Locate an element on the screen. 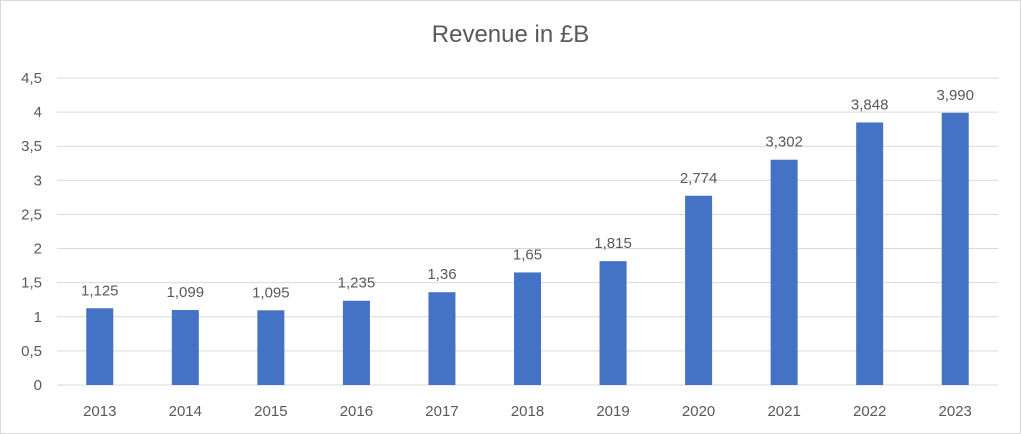 The height and width of the screenshot is (434, 1021). data-label: 3,848 is located at coordinates (870, 104).